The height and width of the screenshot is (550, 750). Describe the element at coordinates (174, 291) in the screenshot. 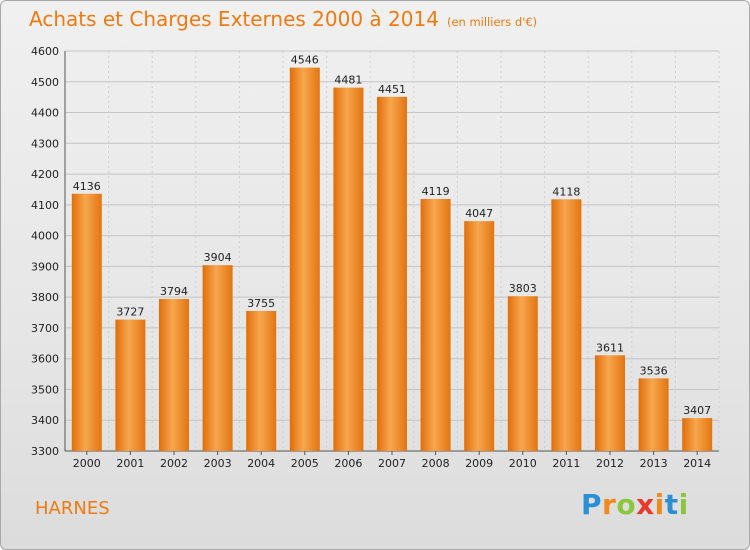

I see `data-label: 3794` at that location.